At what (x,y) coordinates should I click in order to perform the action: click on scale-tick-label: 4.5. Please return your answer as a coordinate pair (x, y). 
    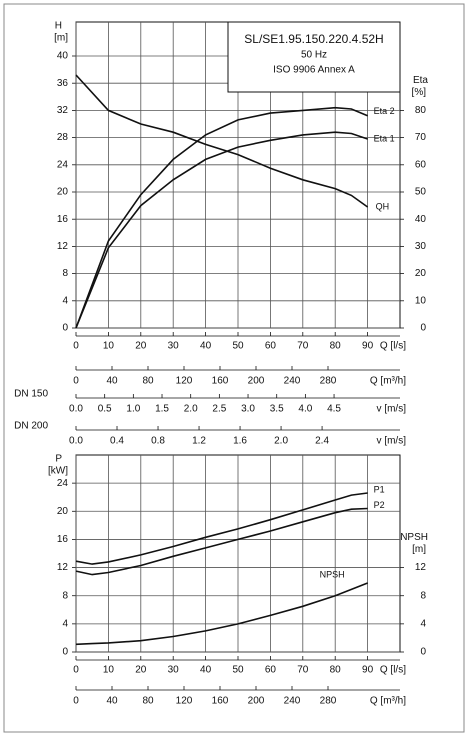
    Looking at the image, I should click on (334, 409).